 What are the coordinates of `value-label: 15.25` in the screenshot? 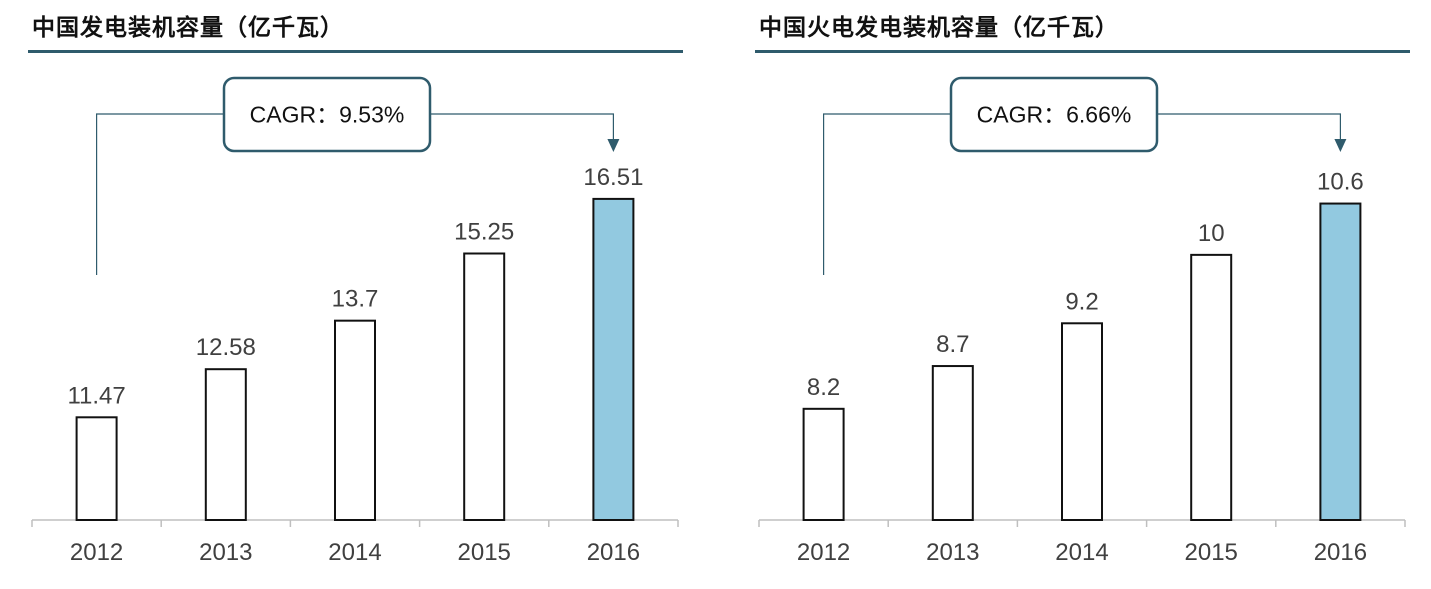 It's located at (484, 232).